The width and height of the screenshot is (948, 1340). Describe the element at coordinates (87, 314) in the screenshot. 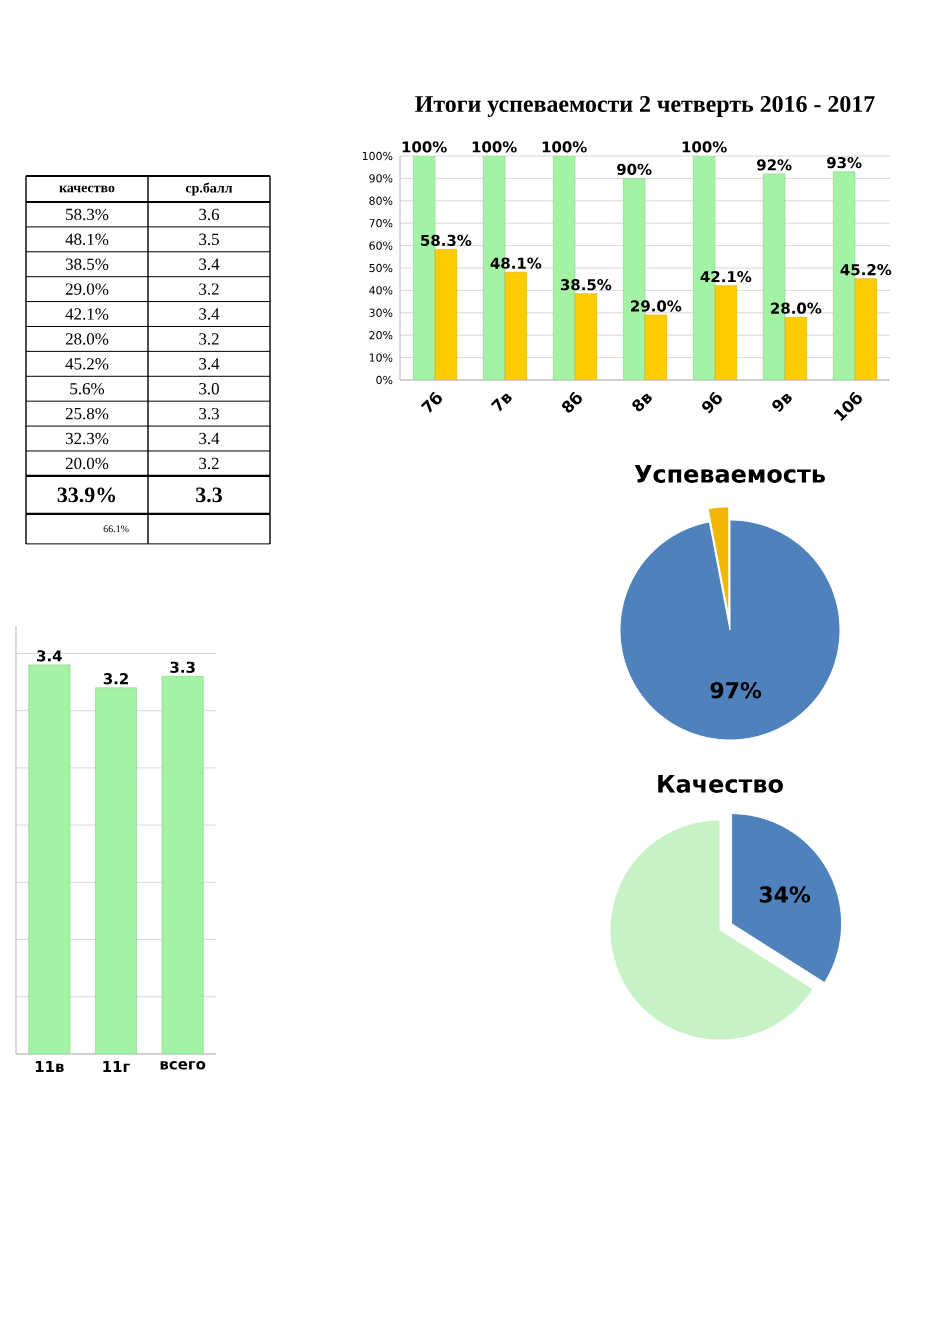

I see `text: 42.1%` at that location.